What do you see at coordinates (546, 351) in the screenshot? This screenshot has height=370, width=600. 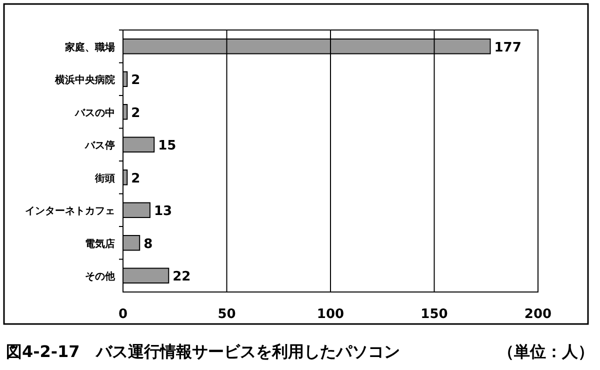 I see `text: （単位：人）` at bounding box center [546, 351].